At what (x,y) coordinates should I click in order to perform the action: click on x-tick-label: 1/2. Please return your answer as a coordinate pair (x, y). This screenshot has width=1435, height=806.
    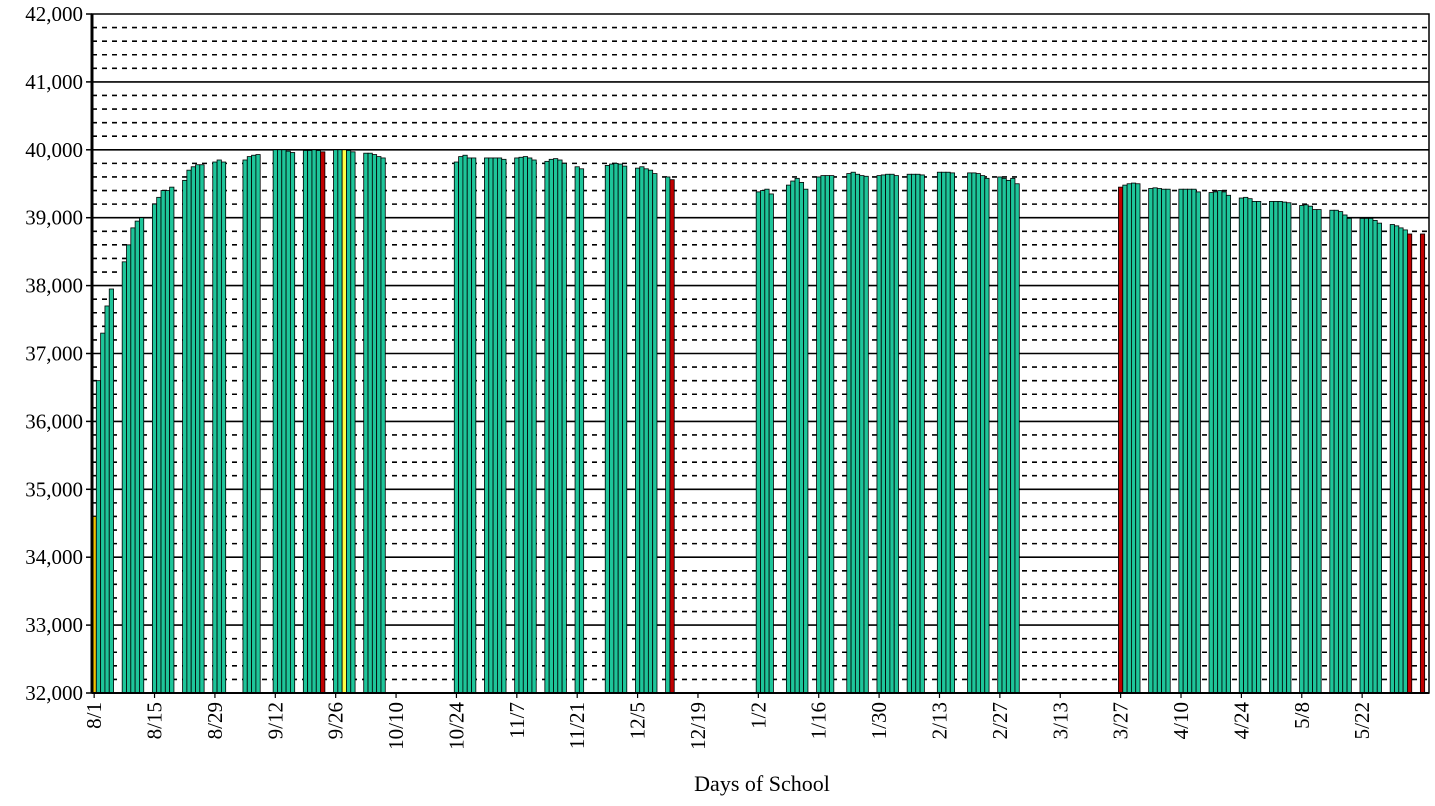
    Looking at the image, I should click on (758, 715).